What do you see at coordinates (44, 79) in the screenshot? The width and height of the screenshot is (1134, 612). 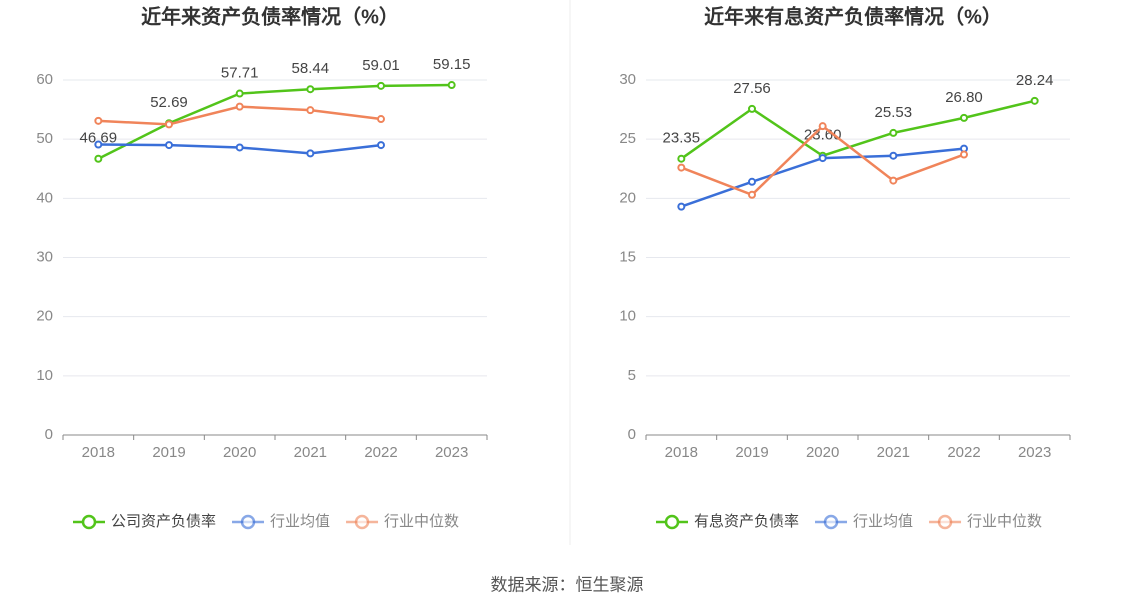 I see `y-tick-label: 60` at bounding box center [44, 79].